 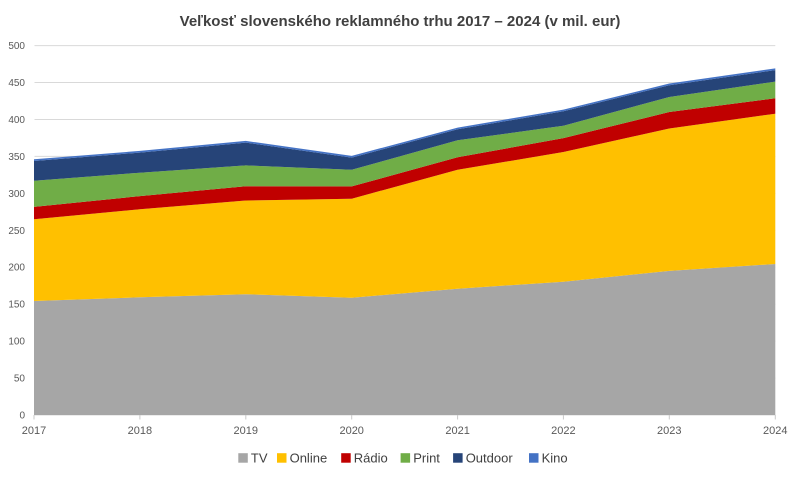 What do you see at coordinates (16, 268) in the screenshot?
I see `svg-text: 200` at bounding box center [16, 268].